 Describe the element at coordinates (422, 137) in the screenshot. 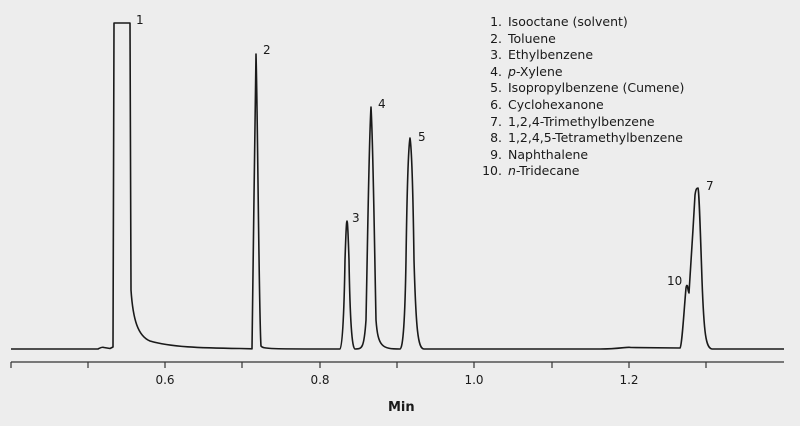

I see `peak-label-5: 5` at that location.